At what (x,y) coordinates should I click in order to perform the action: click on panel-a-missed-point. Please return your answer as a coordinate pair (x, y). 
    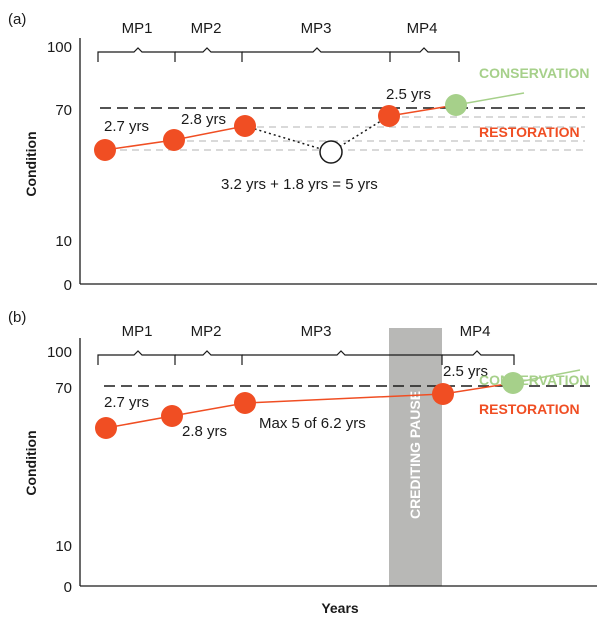
    Looking at the image, I should click on (331, 152).